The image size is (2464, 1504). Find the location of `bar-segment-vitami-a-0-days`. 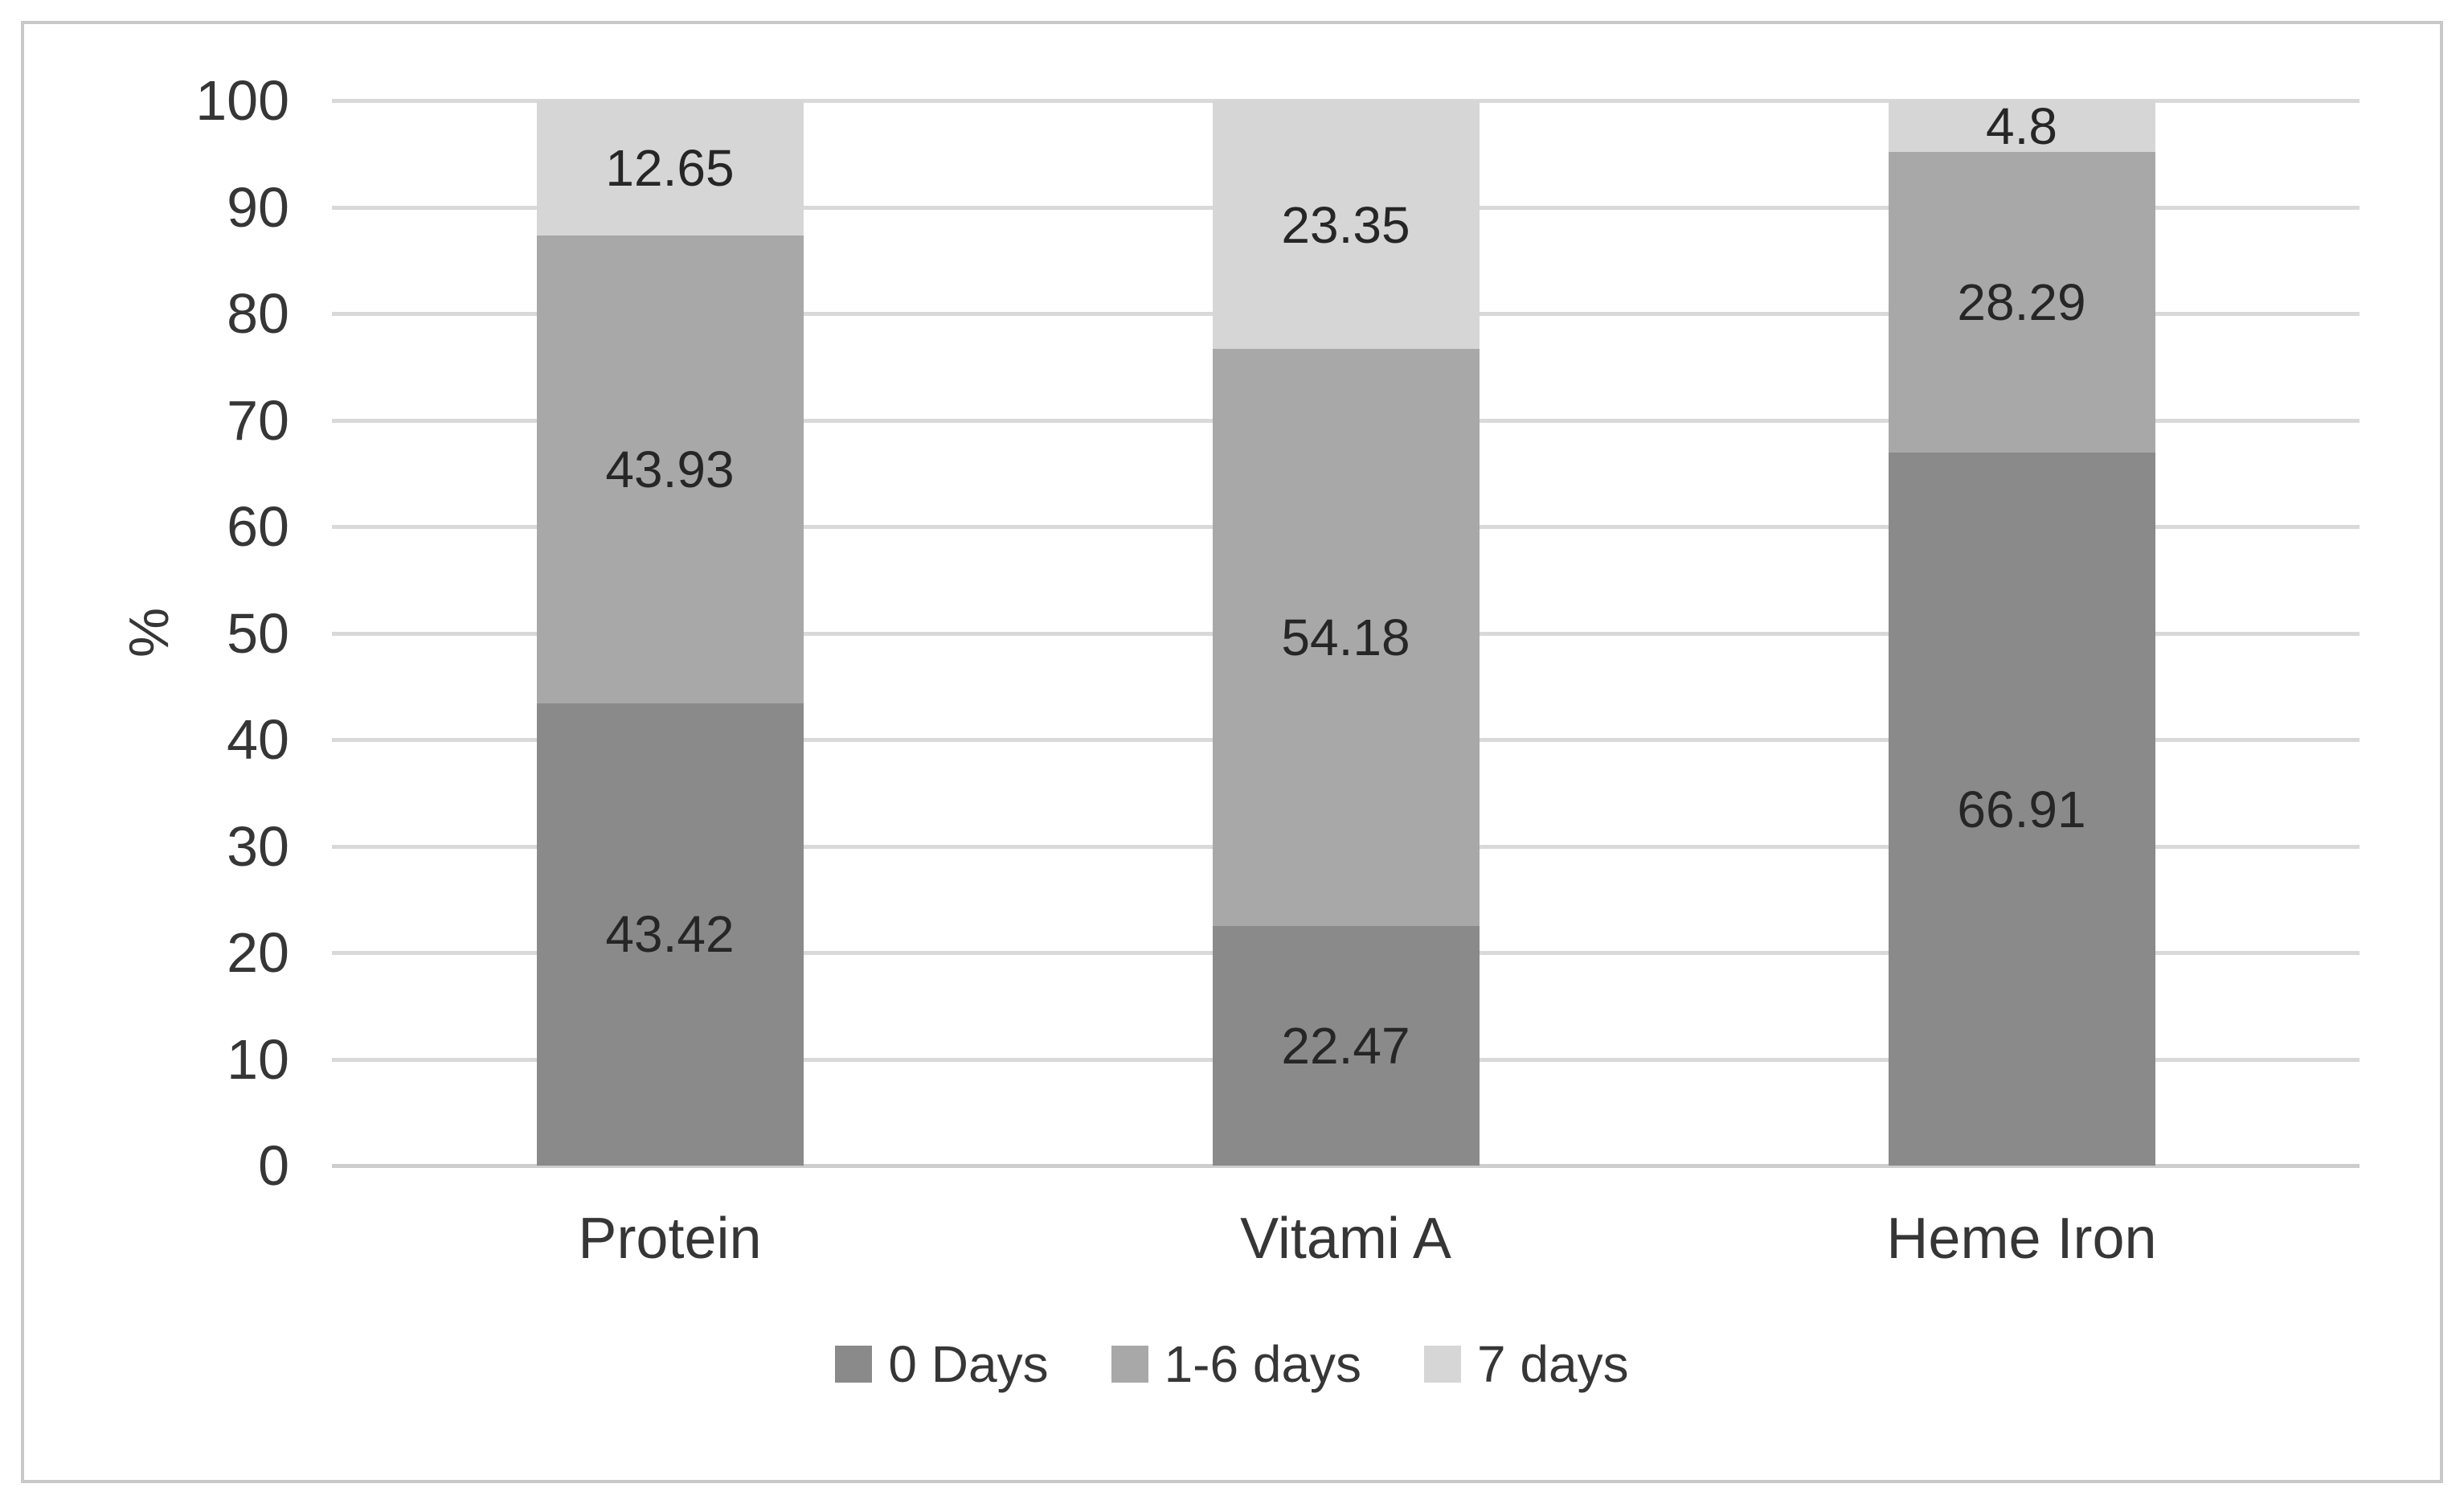

bar-segment-vitami-a-0-days is located at coordinates (1346, 1046).